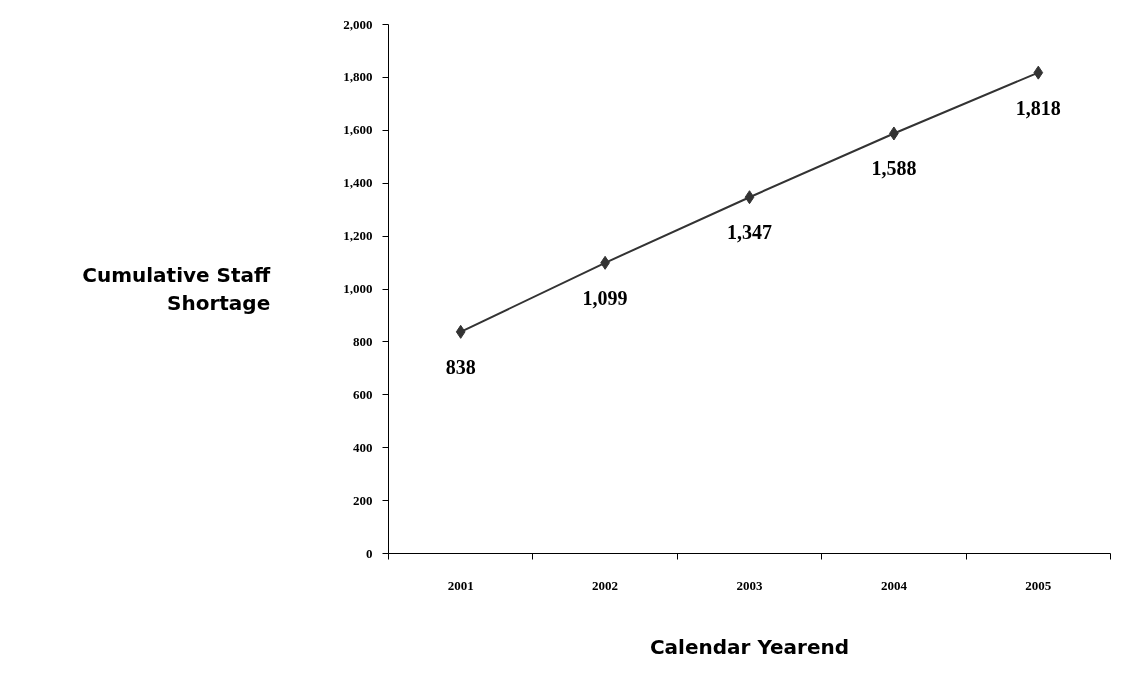  Describe the element at coordinates (358, 236) in the screenshot. I see `y-tick-label: 1,200` at that location.